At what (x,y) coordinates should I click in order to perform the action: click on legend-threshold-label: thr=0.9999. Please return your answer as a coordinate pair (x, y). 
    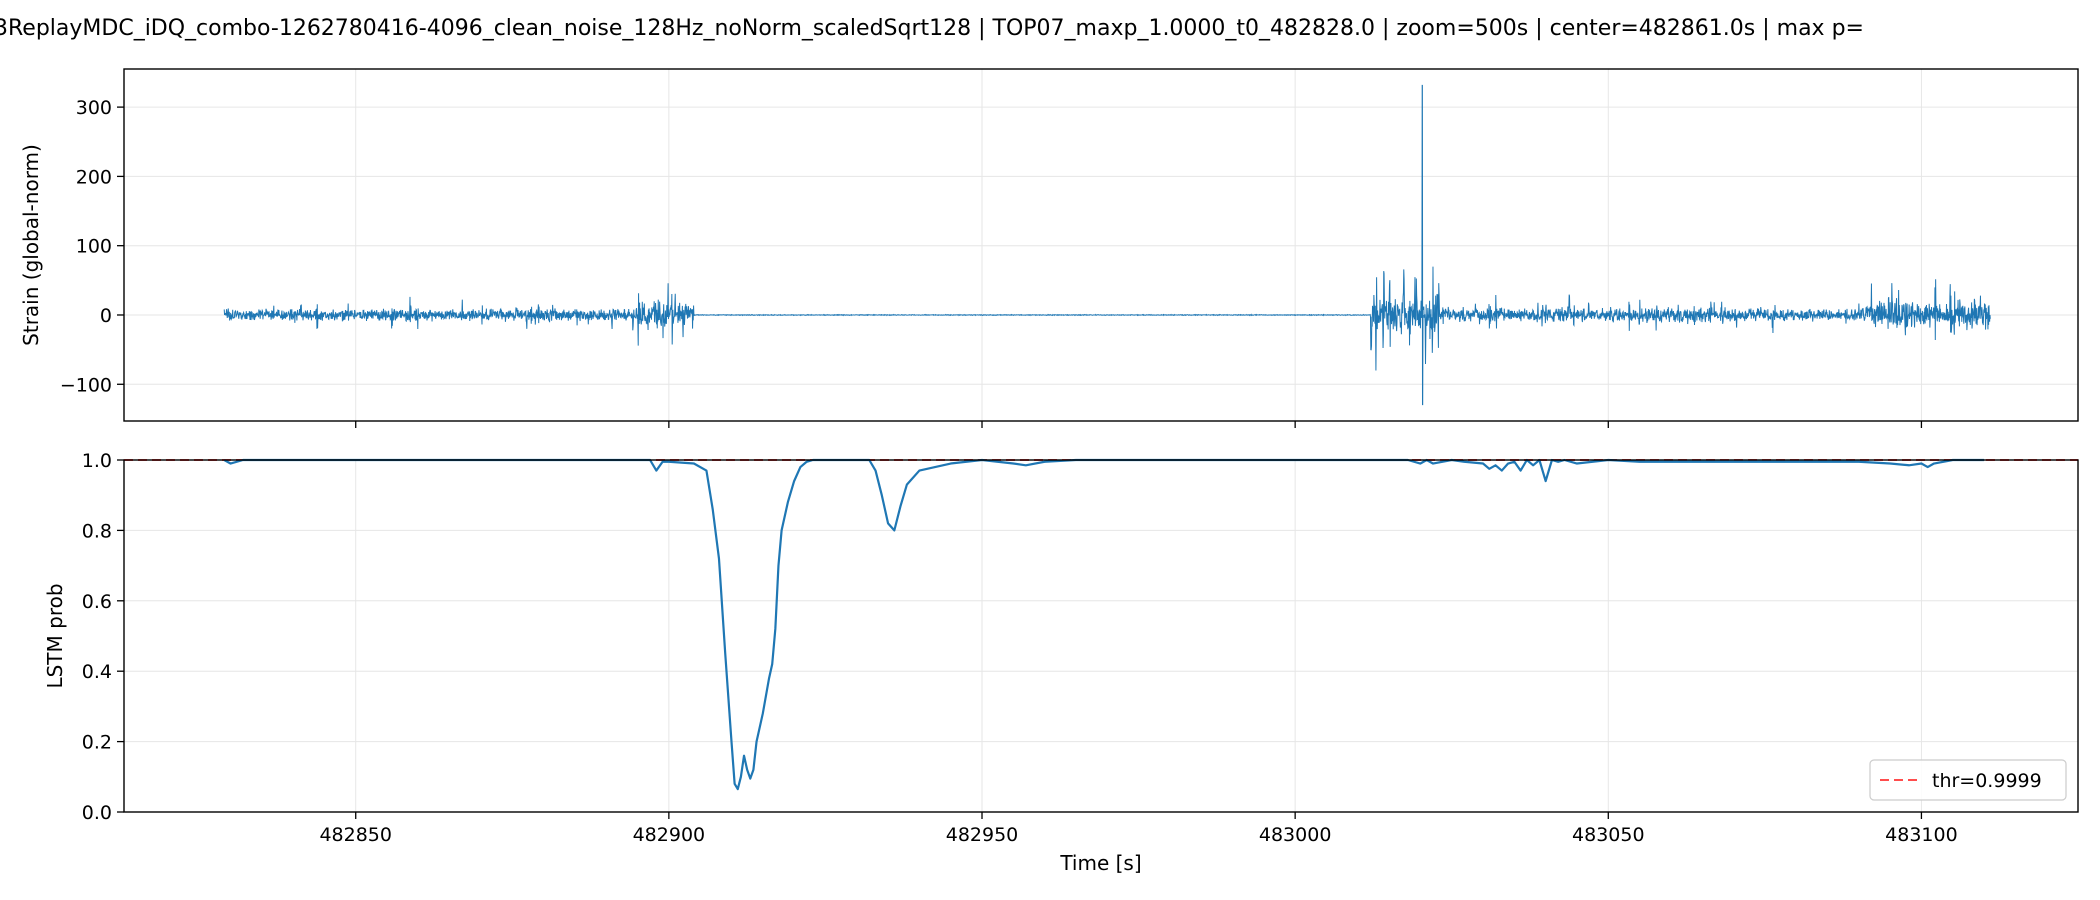
    Looking at the image, I should click on (1987, 781).